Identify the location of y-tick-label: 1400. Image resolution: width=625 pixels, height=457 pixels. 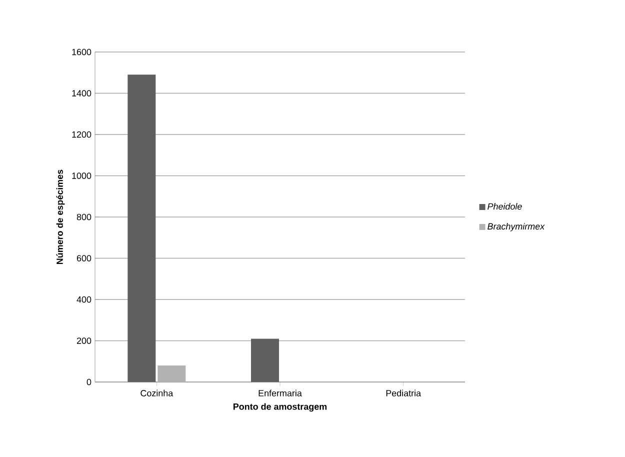
(82, 93).